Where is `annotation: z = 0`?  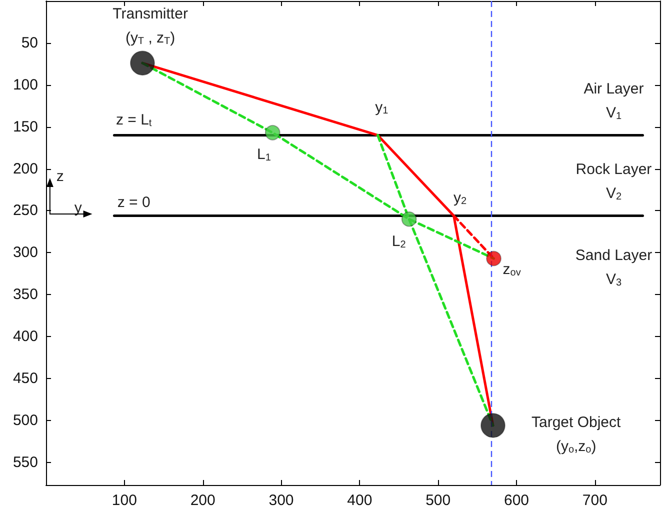 annotation: z = 0 is located at coordinates (133, 202).